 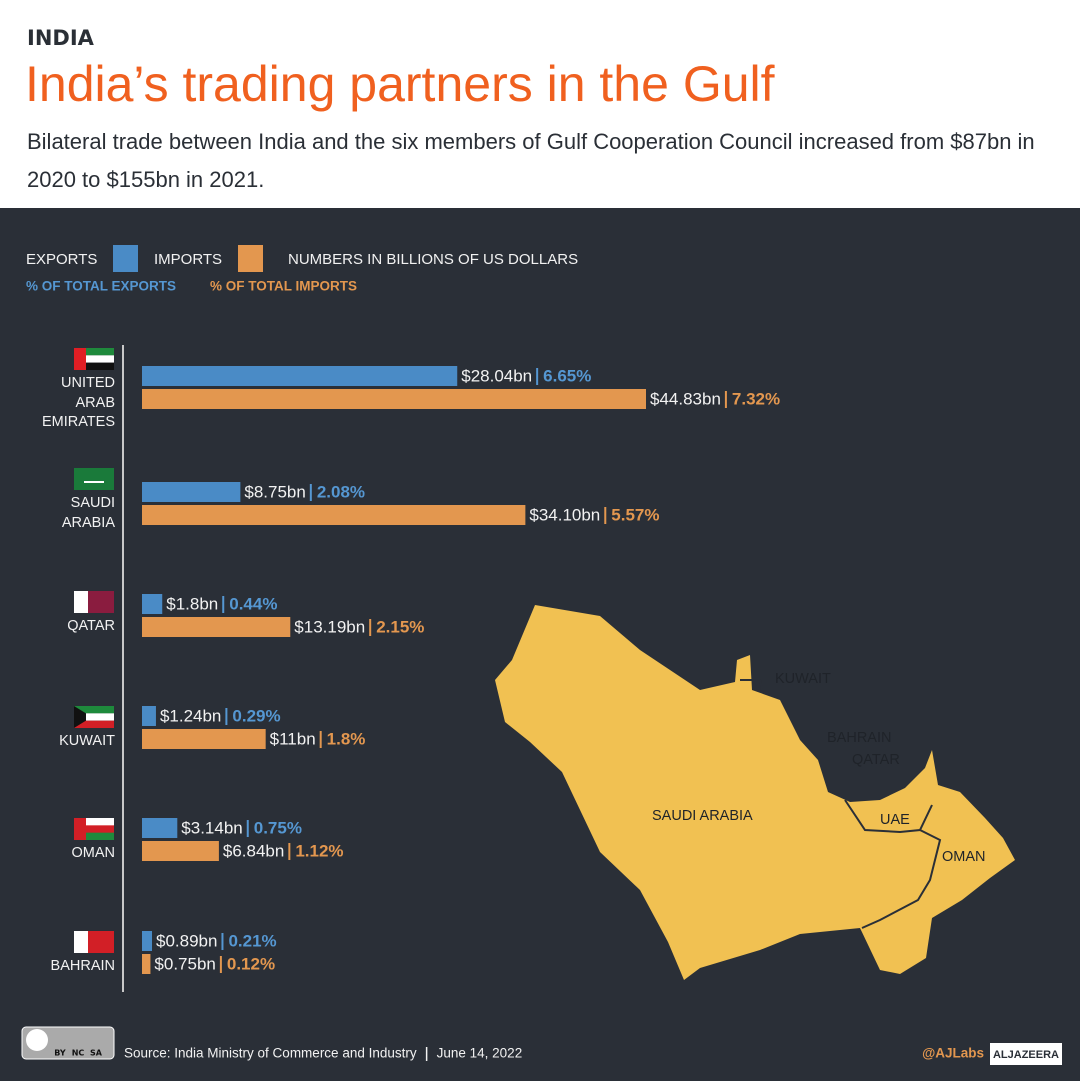 I want to click on share-label: 1.12%, so click(x=319, y=850).